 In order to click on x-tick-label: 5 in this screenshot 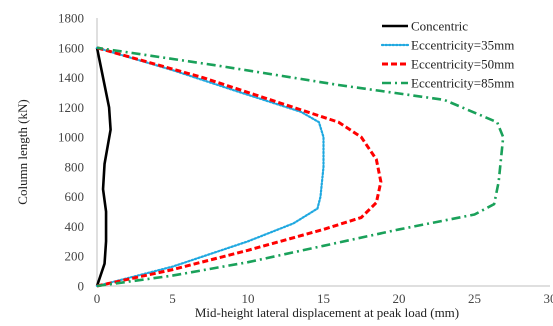, I will do `click(172, 298)`.